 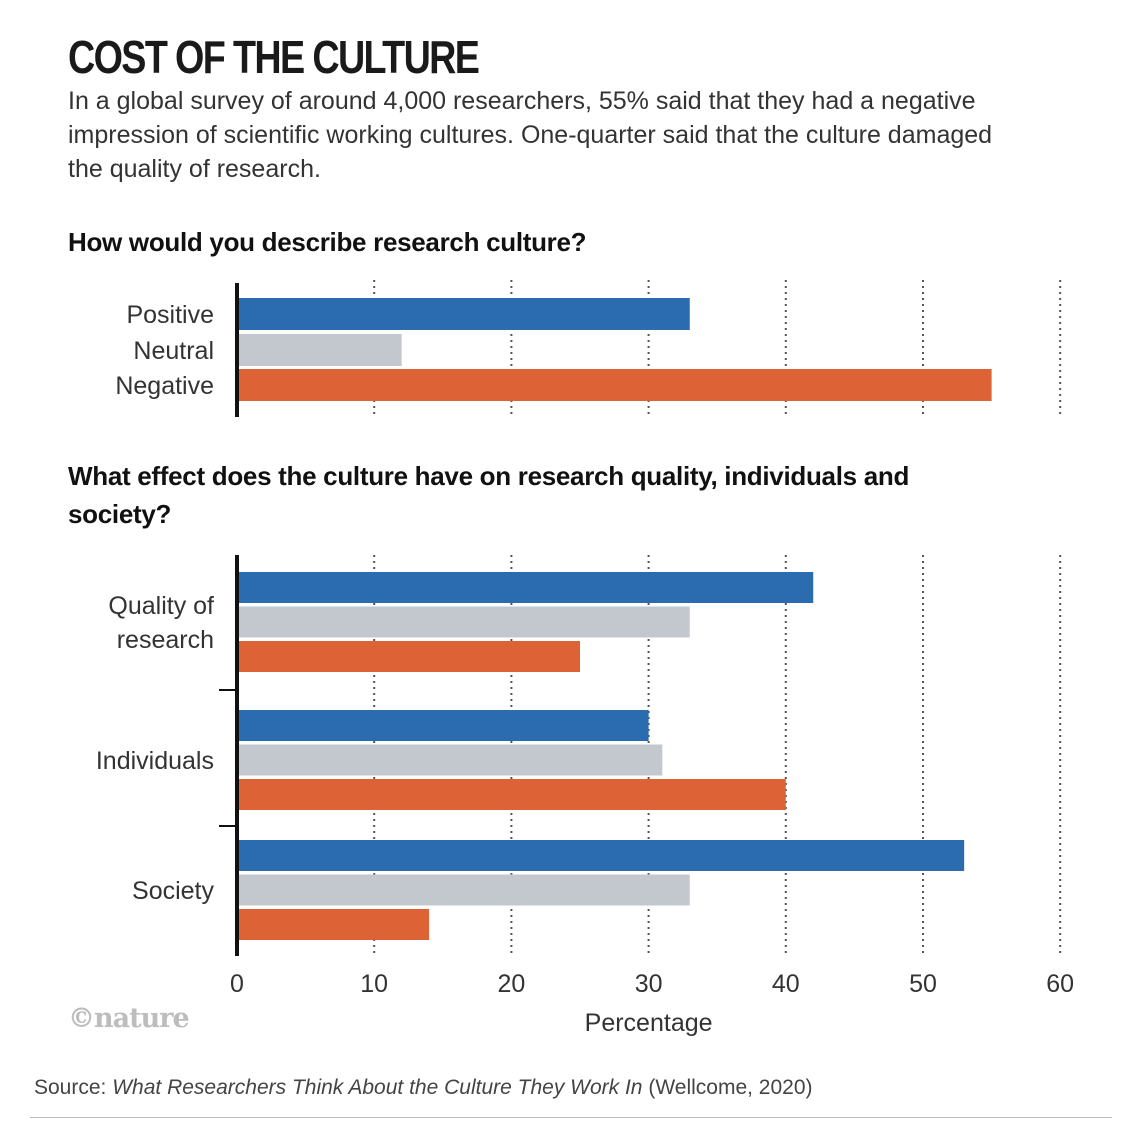 What do you see at coordinates (319, 350) in the screenshot?
I see `chart1-bar-neutral` at bounding box center [319, 350].